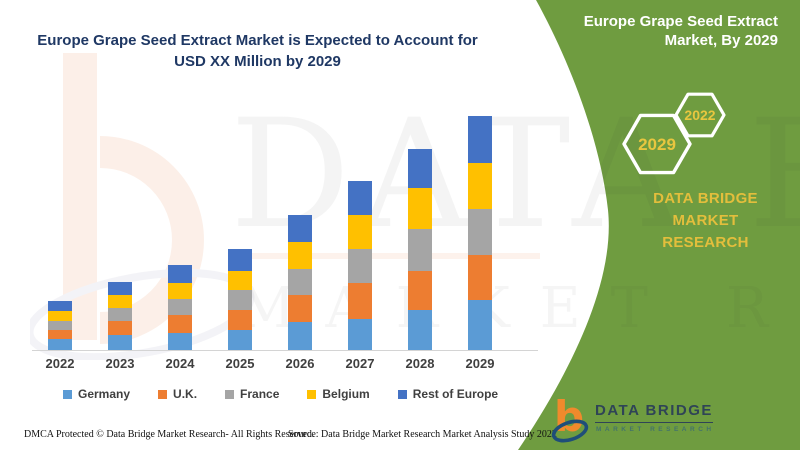  What do you see at coordinates (455, 394) in the screenshot?
I see `legend-label: Rest of Europe` at bounding box center [455, 394].